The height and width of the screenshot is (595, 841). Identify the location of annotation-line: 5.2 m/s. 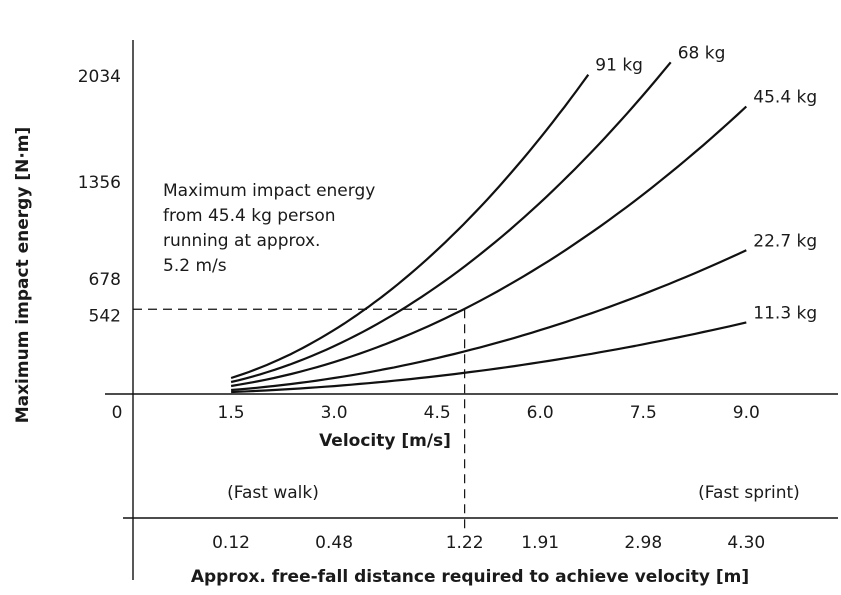
(195, 266).